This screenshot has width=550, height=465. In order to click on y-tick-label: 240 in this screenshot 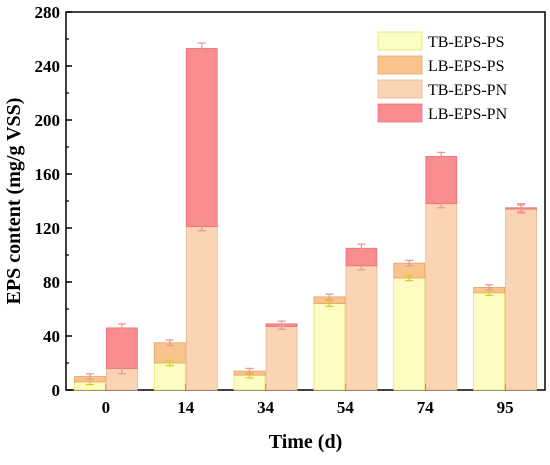, I will do `click(48, 66)`.